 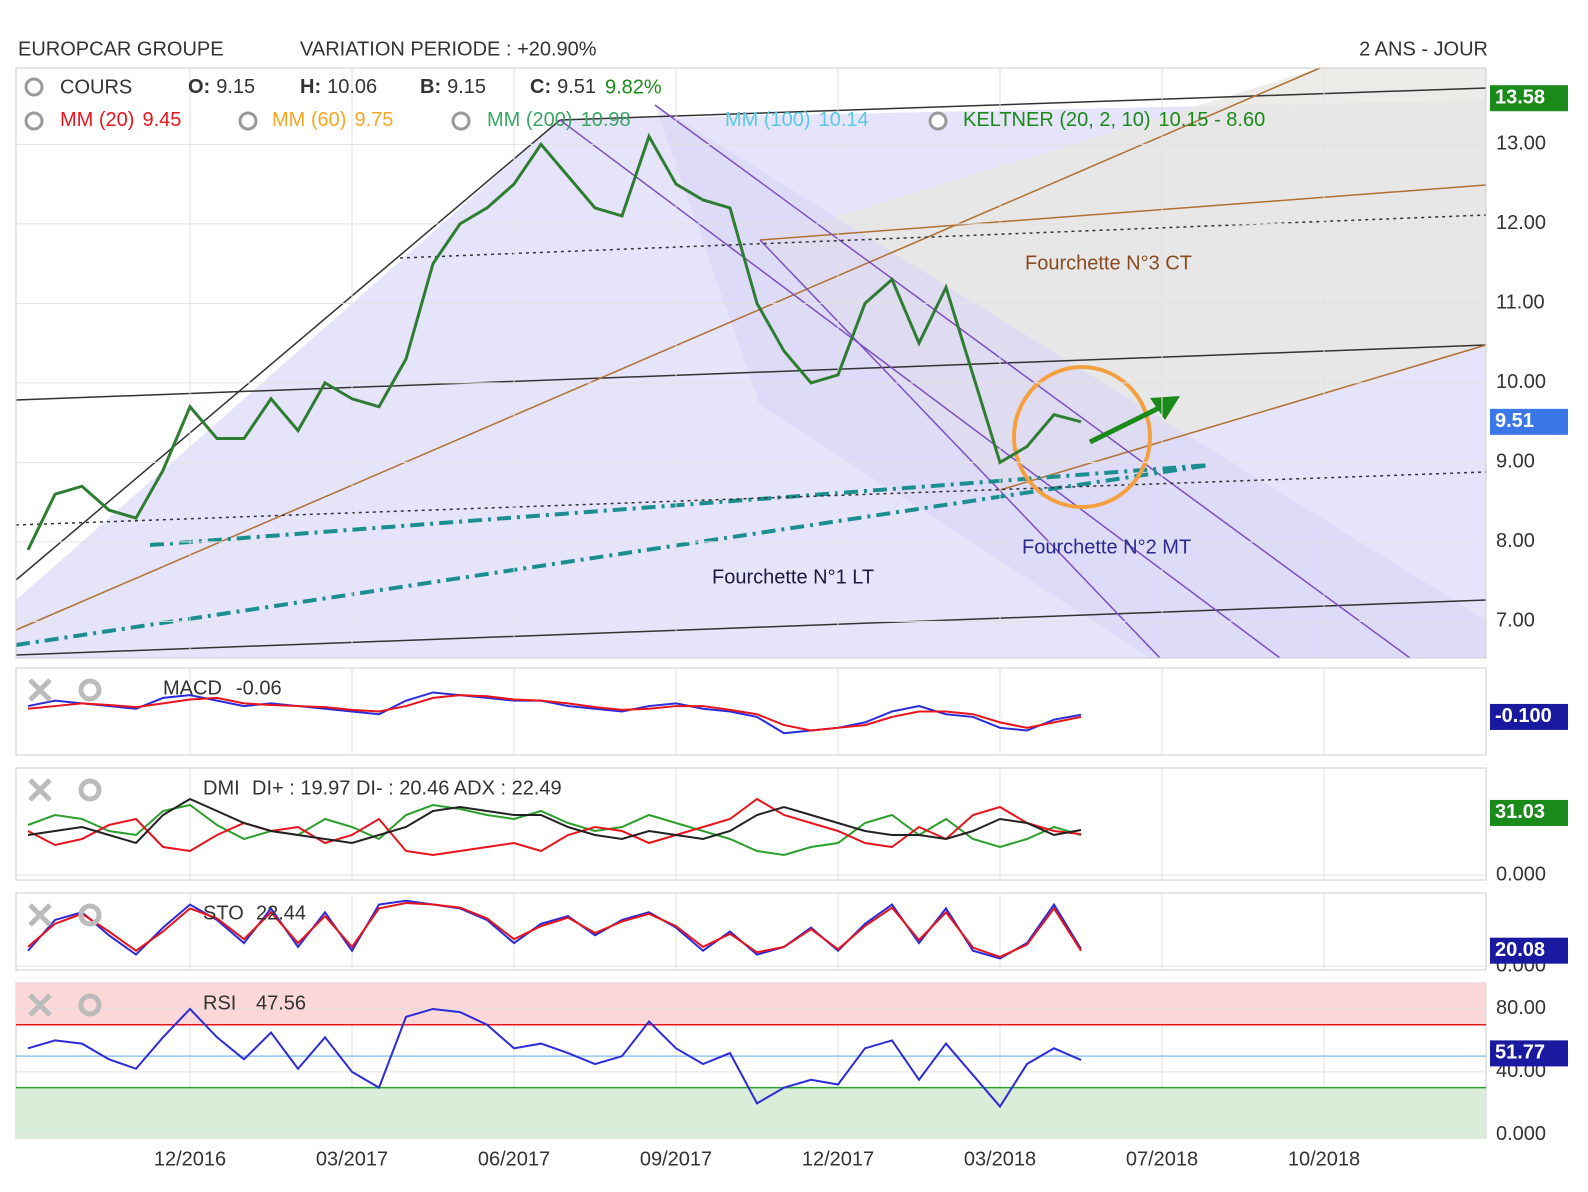 What do you see at coordinates (221, 788) in the screenshot?
I see `panel-name: DMI` at bounding box center [221, 788].